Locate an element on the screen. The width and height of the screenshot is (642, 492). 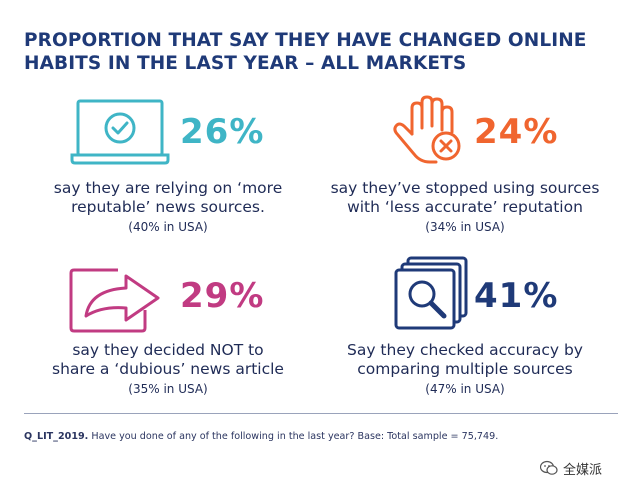
laptop-check-icon is located at coordinates (120, 132).